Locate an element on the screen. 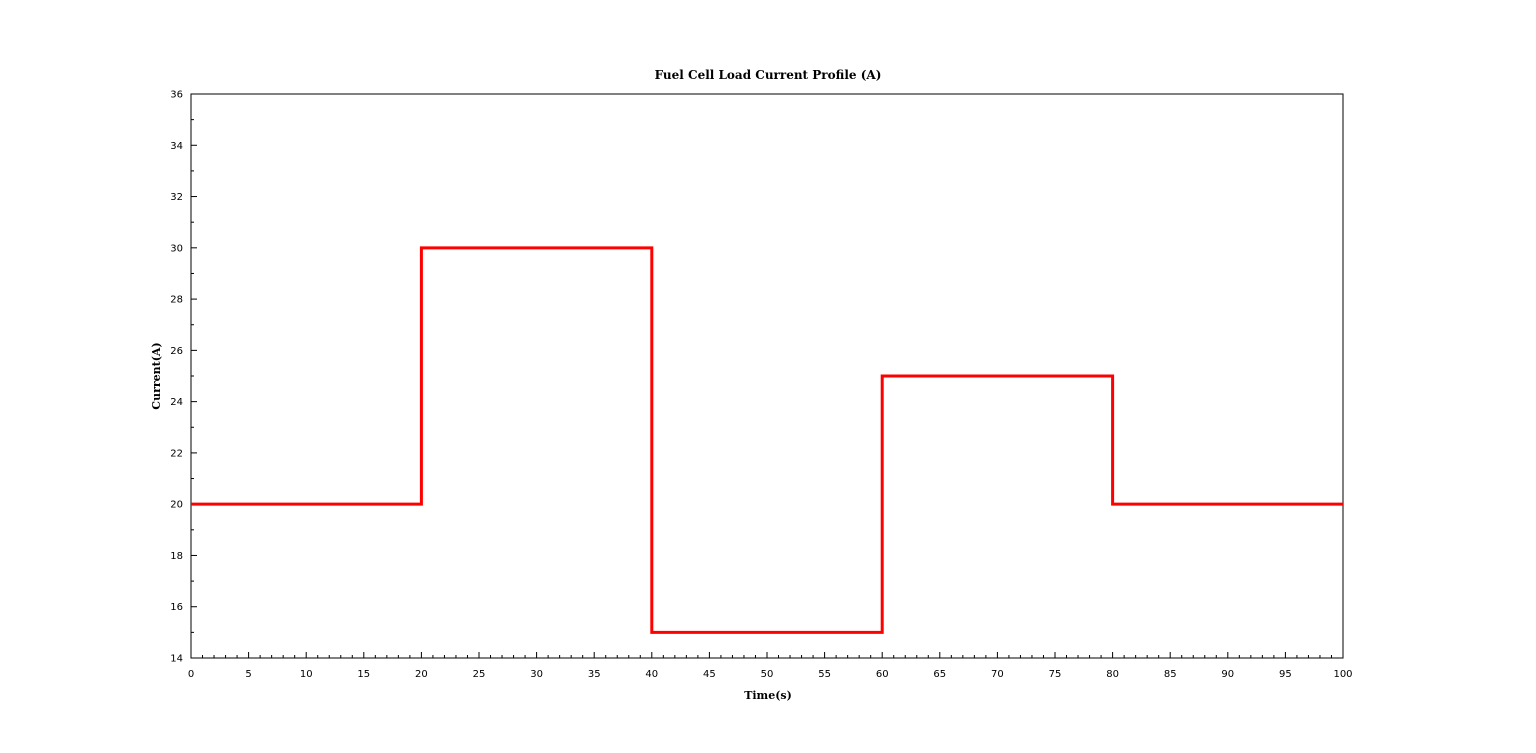 The image size is (1536, 753). y-tick-label: 32 is located at coordinates (176, 197).